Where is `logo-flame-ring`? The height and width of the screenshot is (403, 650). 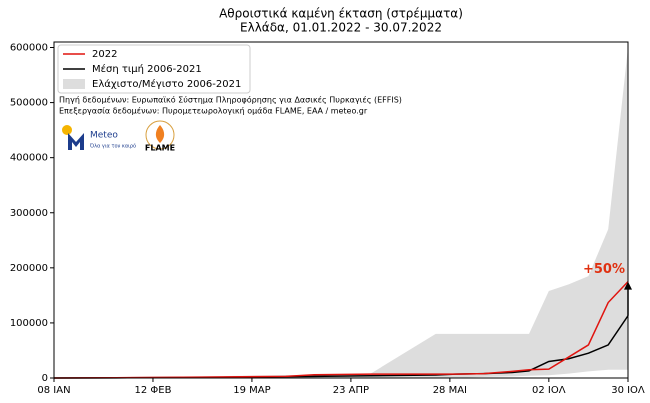 logo-flame-ring is located at coordinates (160, 135).